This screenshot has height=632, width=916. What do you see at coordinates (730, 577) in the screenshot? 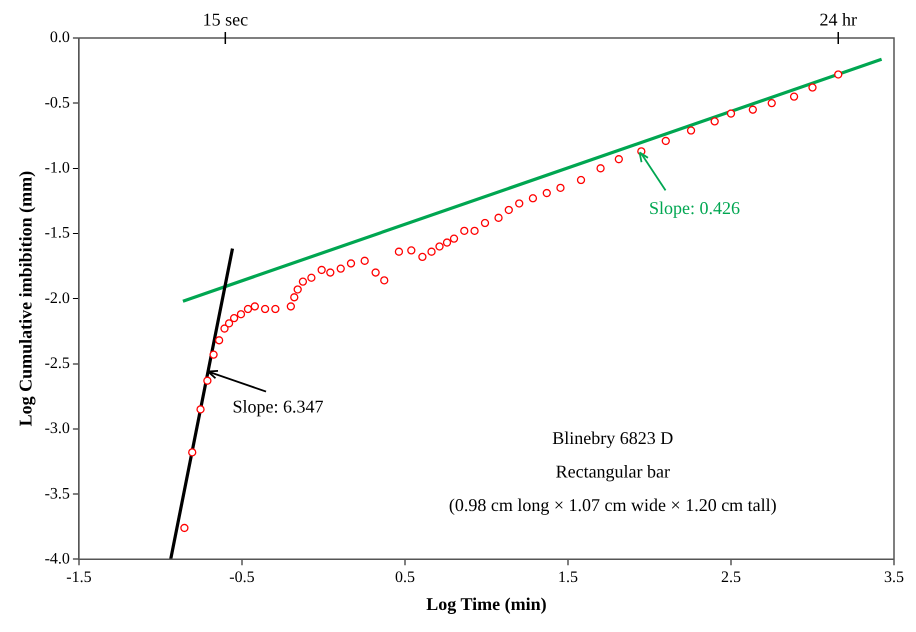
I see `x-tick-label: 2.5` at bounding box center [730, 577].